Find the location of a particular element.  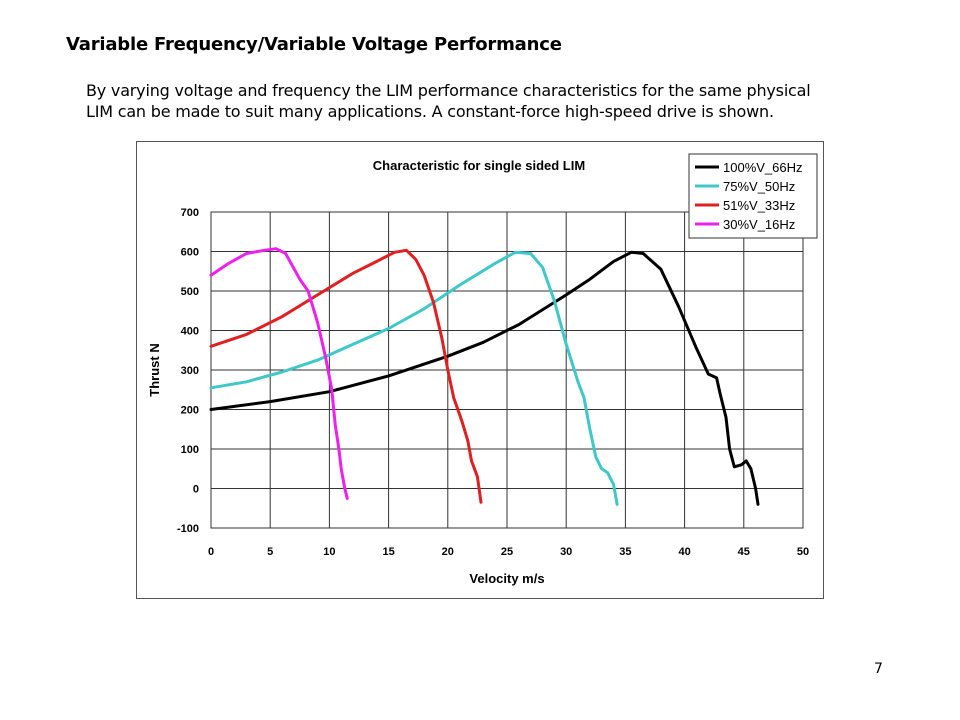

x-tick-label: 40 is located at coordinates (684, 552).